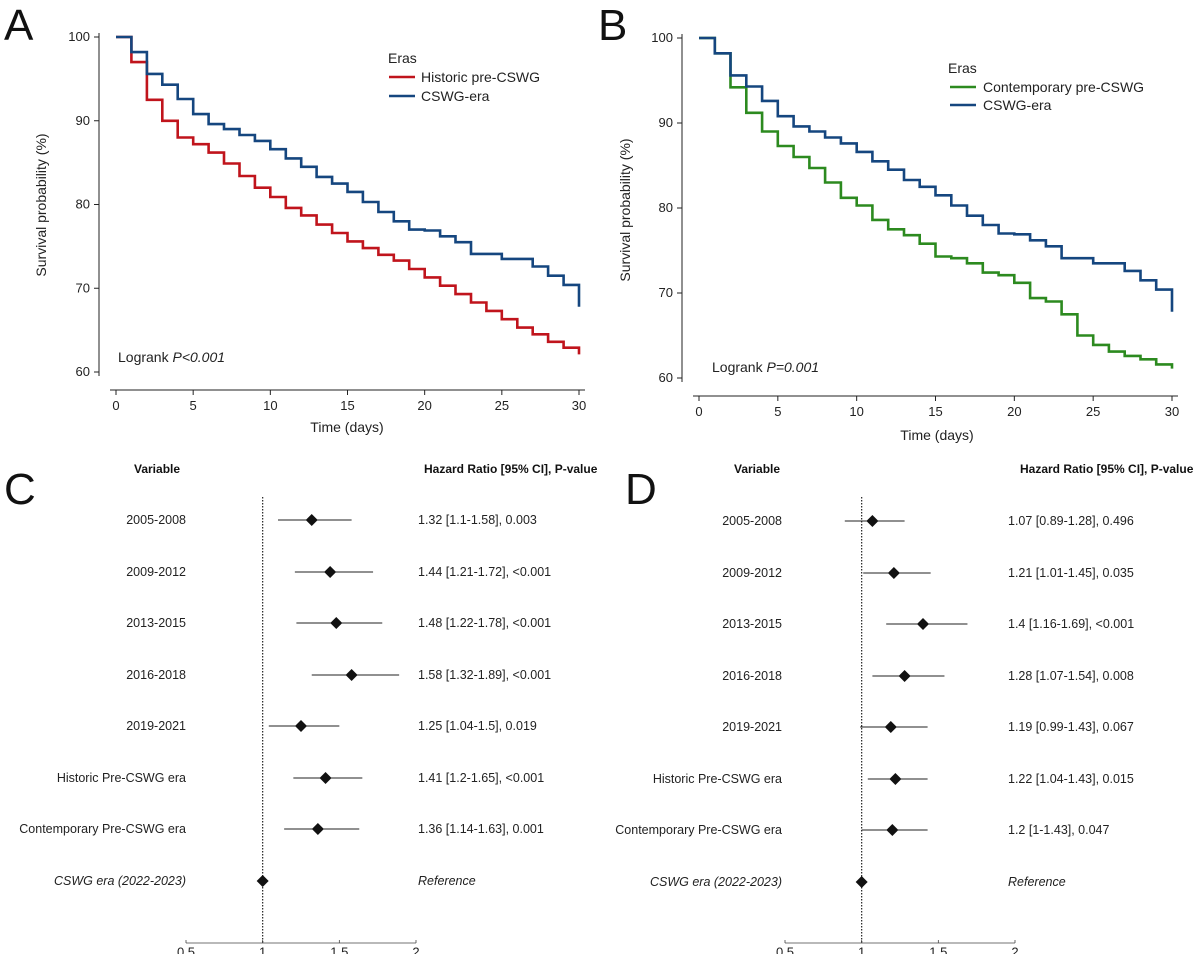  I want to click on panel-d-row-hr-text: 1.07 [0.89-1.28], 0.496, so click(1071, 521).